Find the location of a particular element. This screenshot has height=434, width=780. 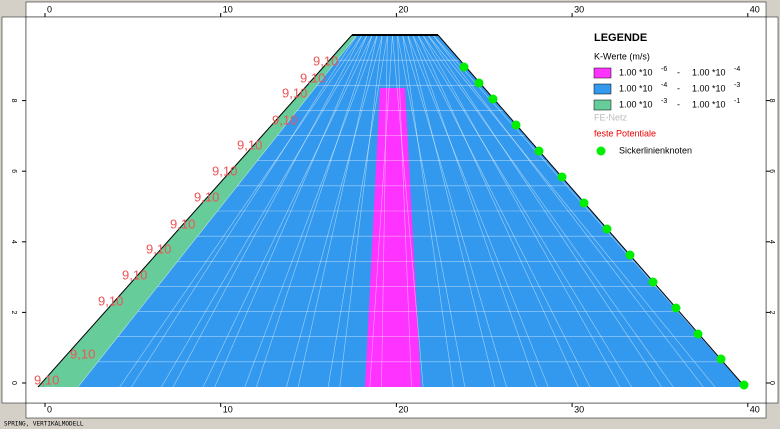

legend-potentials: feste Potentiale is located at coordinates (625, 133).